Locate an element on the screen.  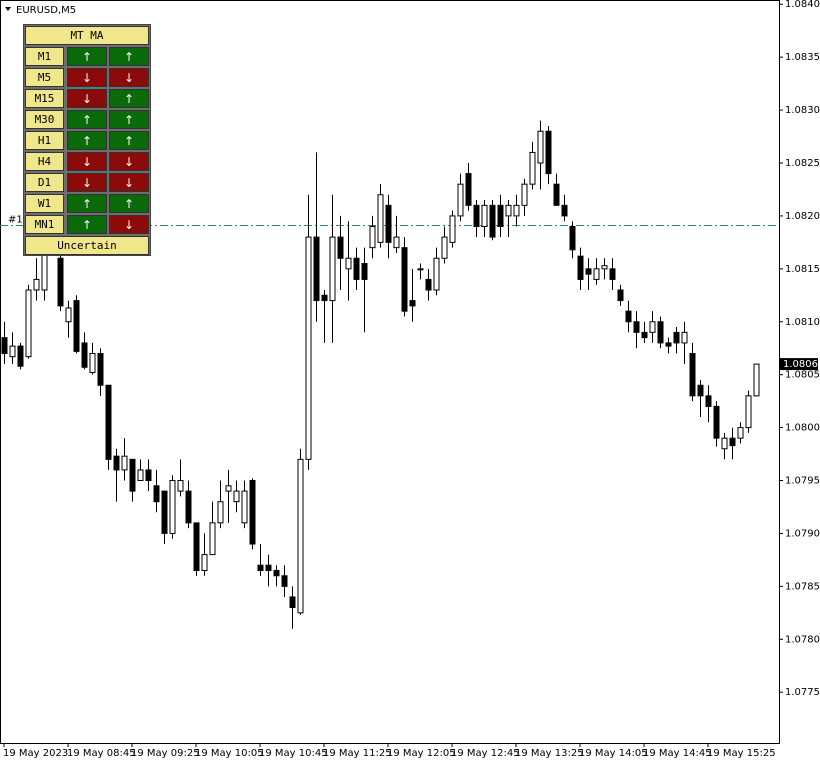
x-tick-label: 19 May 09:25 is located at coordinates (165, 753).